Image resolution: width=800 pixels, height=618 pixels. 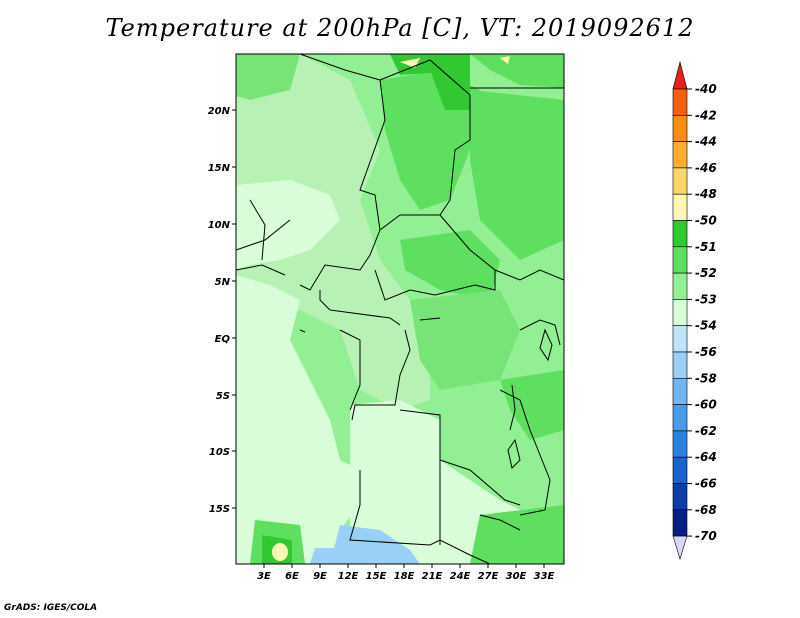 What do you see at coordinates (544, 576) in the screenshot?
I see `lon-label: 33E` at bounding box center [544, 576].